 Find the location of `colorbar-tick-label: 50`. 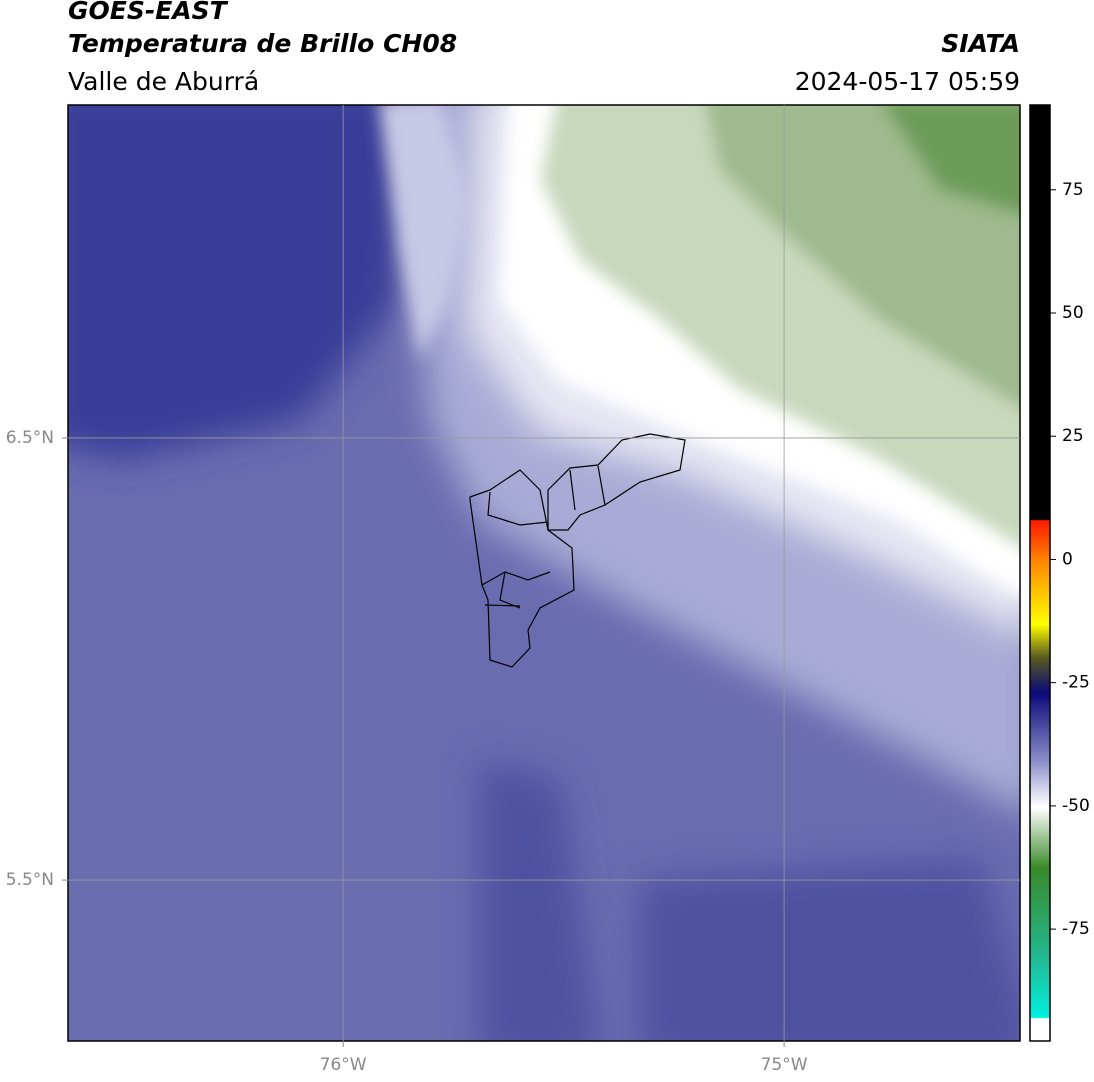

colorbar-tick-label: 50 is located at coordinates (1073, 313).